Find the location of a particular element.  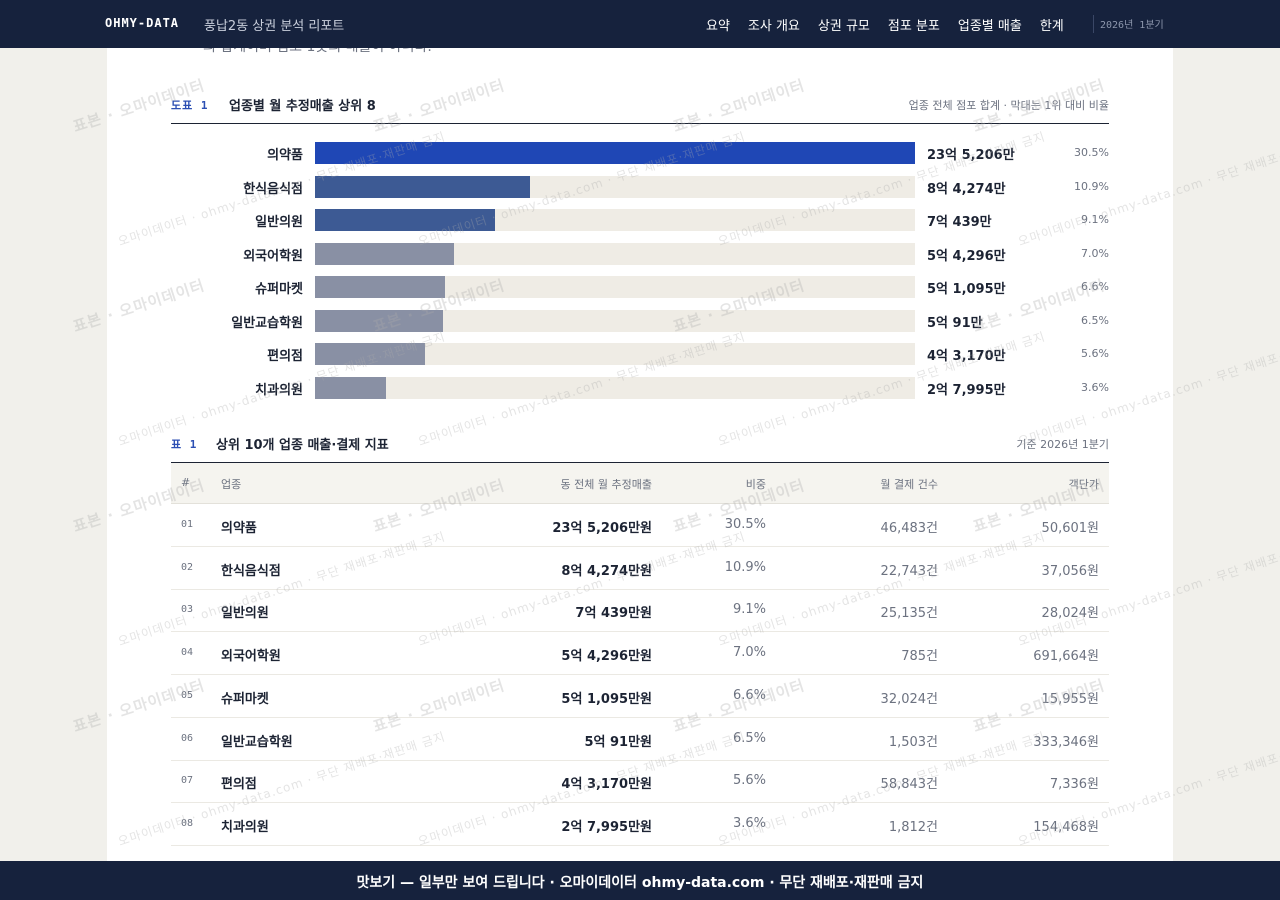

table-cell-rank: 01 is located at coordinates (187, 524).